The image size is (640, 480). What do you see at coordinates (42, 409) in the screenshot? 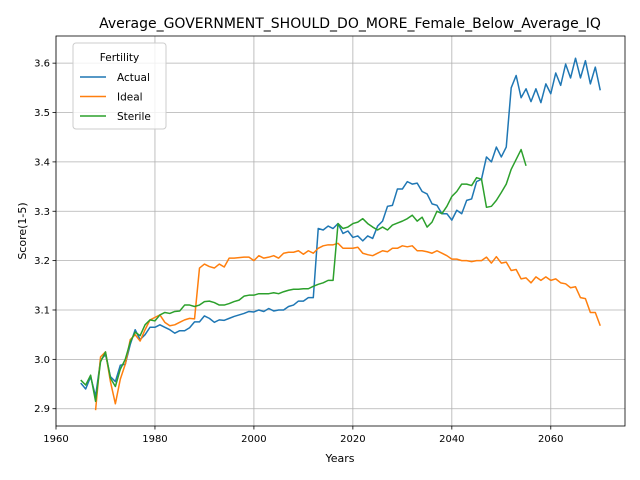
I see `y-tick-label: 2.9` at bounding box center [42, 409].